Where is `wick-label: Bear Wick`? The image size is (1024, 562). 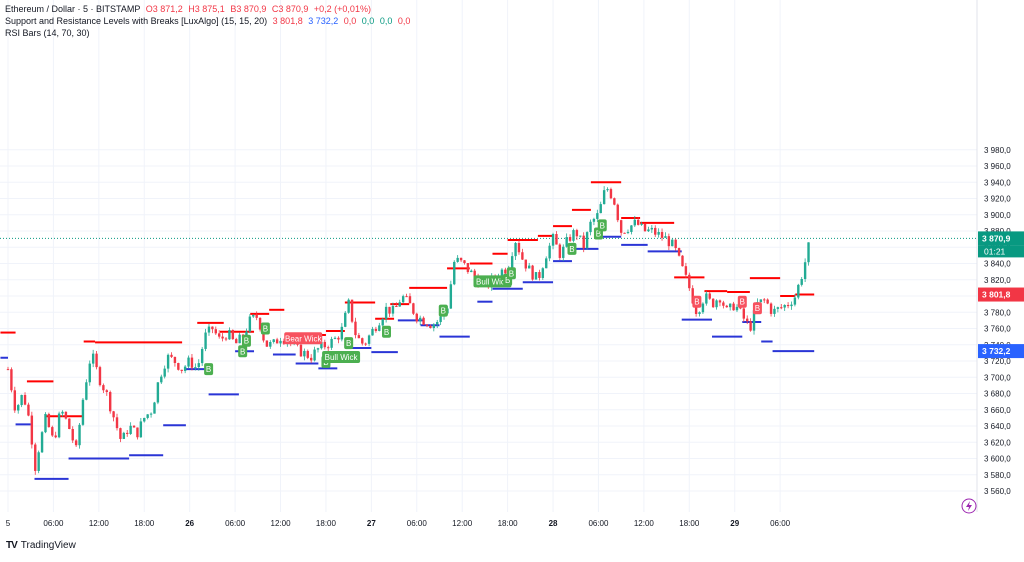 wick-label: Bear Wick is located at coordinates (303, 338).